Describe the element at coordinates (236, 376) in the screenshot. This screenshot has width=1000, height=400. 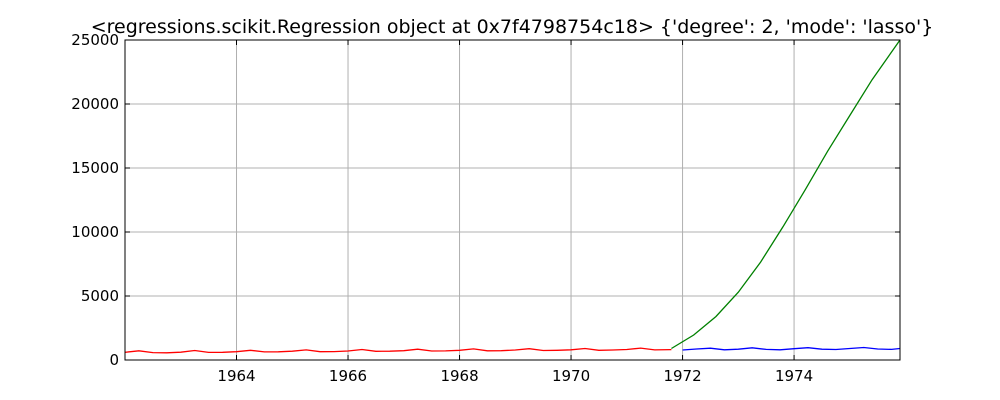
I see `x-tick-label: 1964` at that location.